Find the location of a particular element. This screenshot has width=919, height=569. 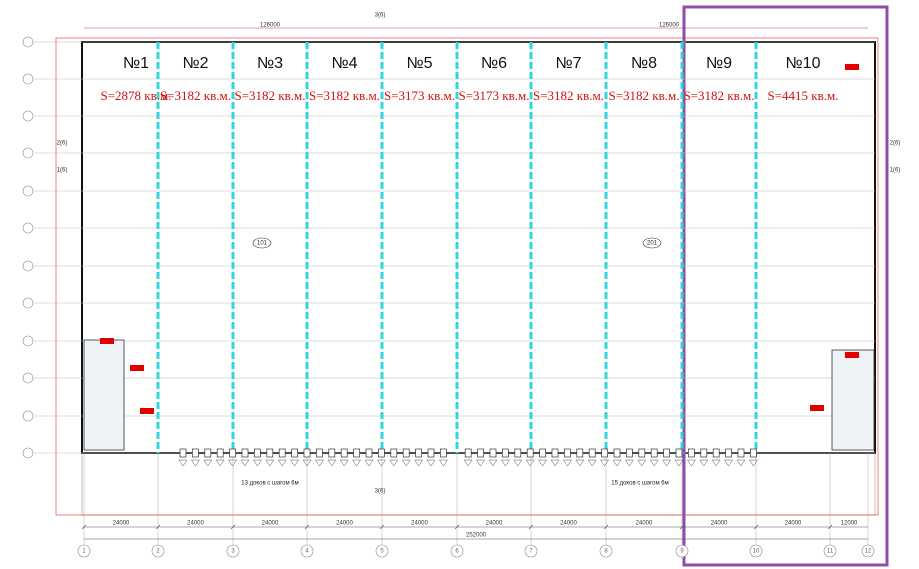

axis-label: 6 is located at coordinates (457, 552).